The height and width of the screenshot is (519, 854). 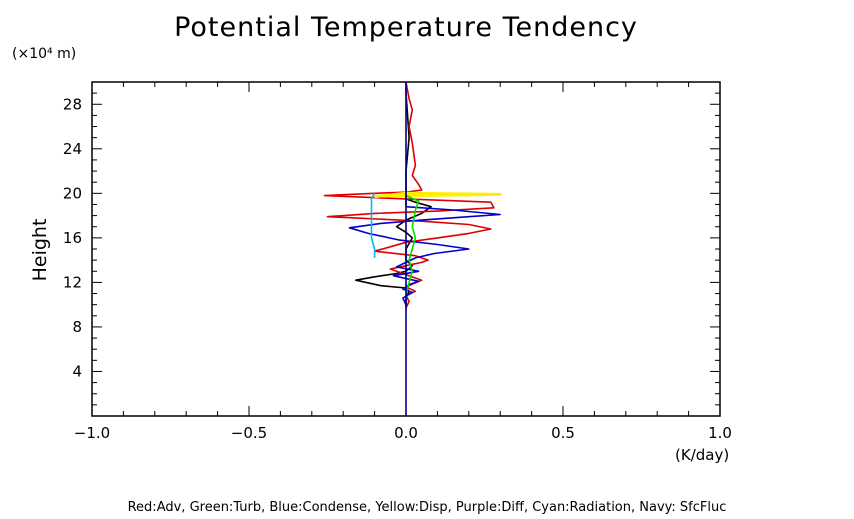 I want to click on x-tick-label: 1.0, so click(x=720, y=433).